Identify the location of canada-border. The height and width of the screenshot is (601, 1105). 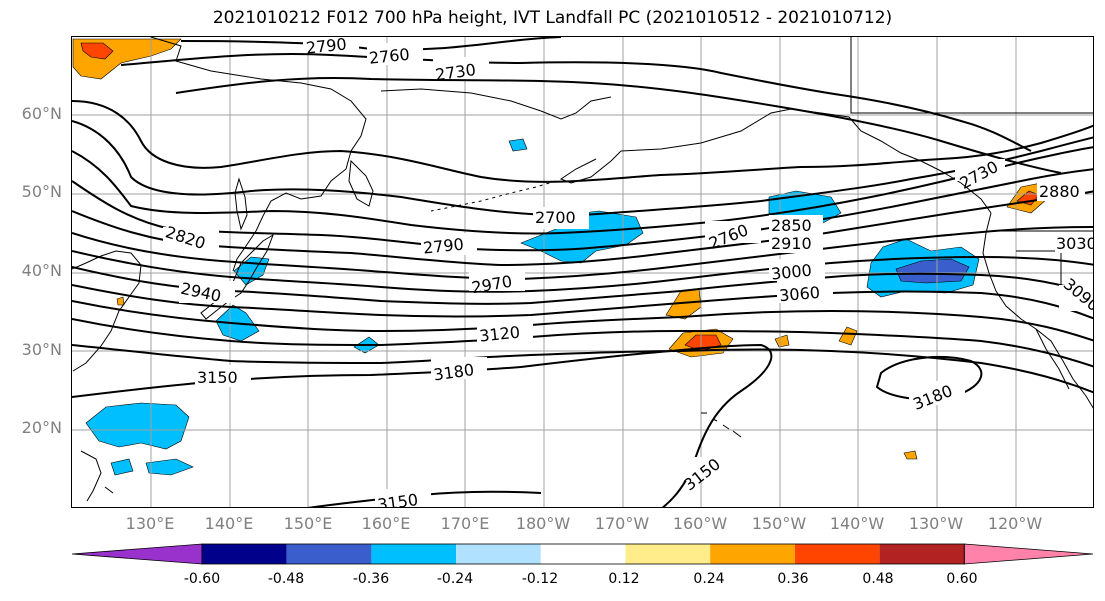
(971, 75).